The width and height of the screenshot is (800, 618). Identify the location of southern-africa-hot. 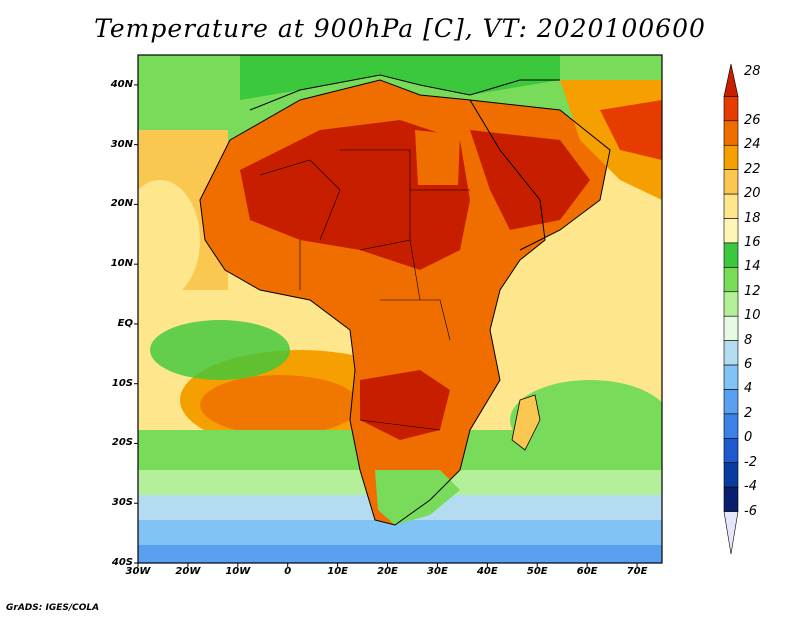
(405, 405).